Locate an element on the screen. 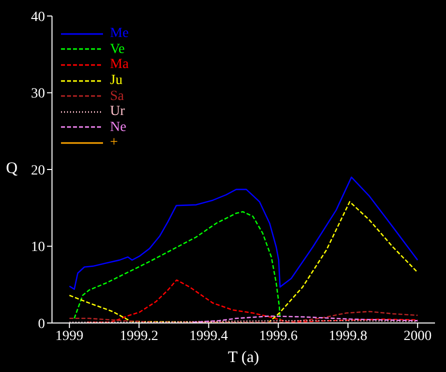 The height and width of the screenshot is (372, 446). y-axis-title: Q is located at coordinates (12, 169).